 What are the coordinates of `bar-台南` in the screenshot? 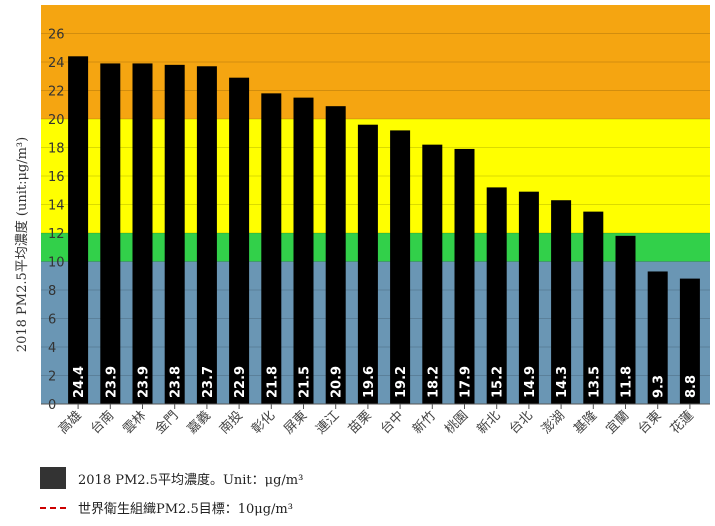 It's located at (110, 234).